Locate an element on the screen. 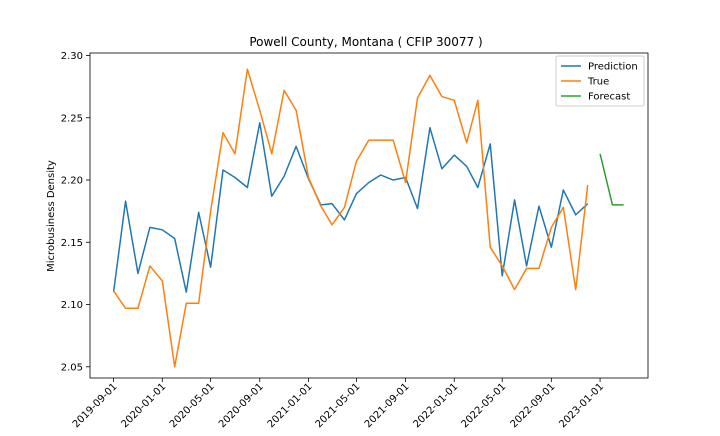 Image resolution: width=720 pixels, height=436 pixels. legend-box is located at coordinates (600, 81).